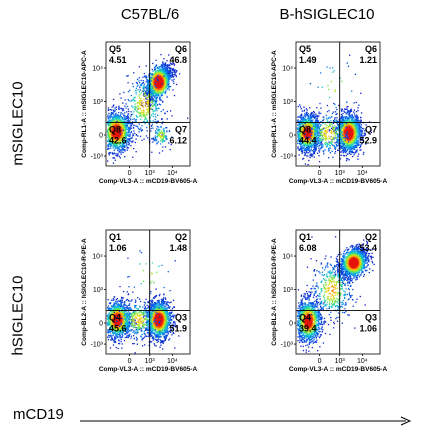 The height and width of the screenshot is (432, 427). What do you see at coordinates (308, 141) in the screenshot?
I see `quadrant-value: 44.4` at bounding box center [308, 141].